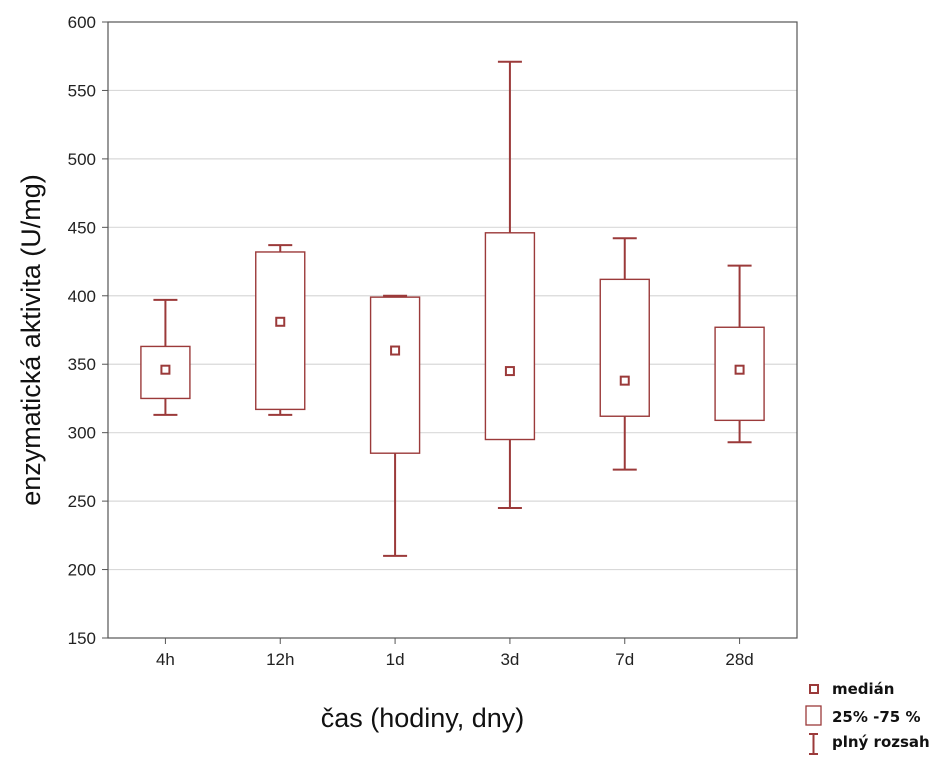 The width and height of the screenshot is (951, 760). I want to click on box-iqr-1d, so click(395, 375).